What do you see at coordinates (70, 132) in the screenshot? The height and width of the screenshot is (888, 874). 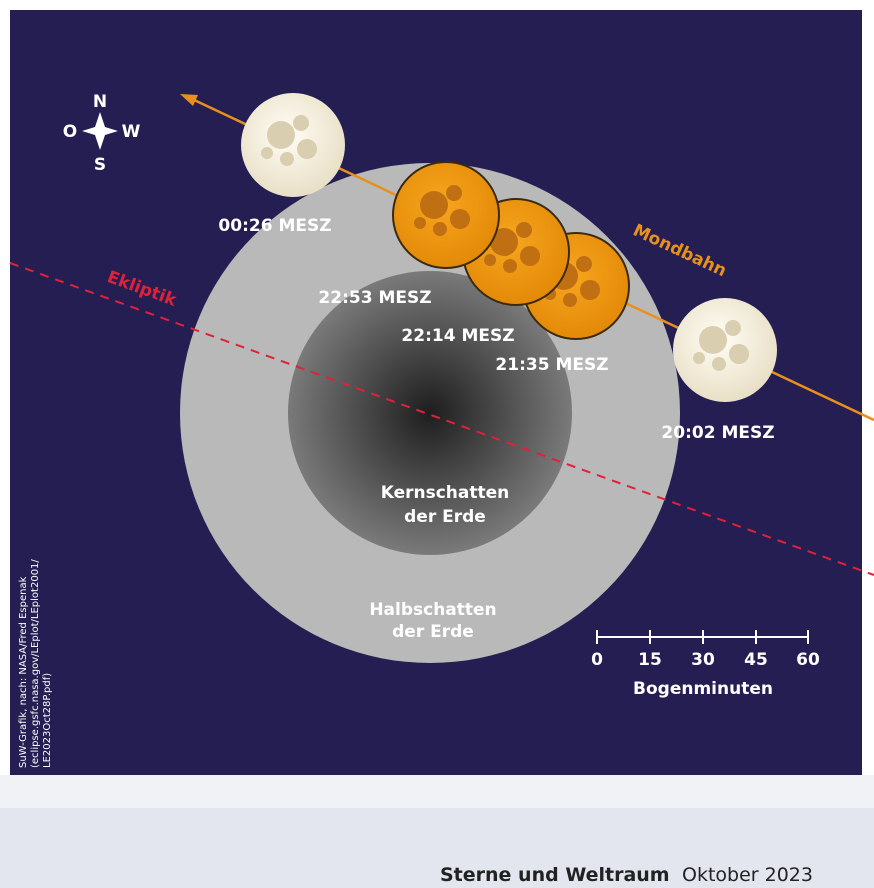 I see `compass-o: O` at bounding box center [70, 132].